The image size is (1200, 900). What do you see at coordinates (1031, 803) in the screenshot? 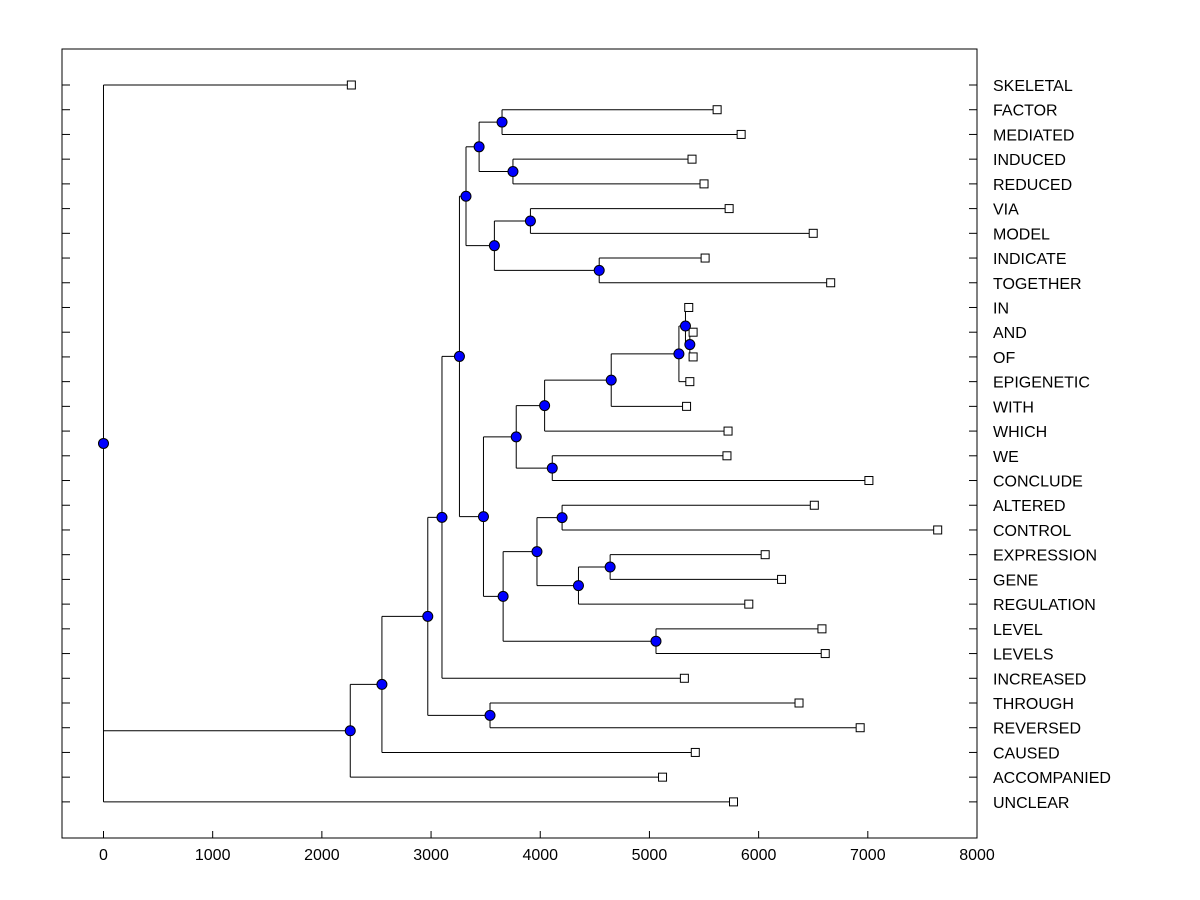
I see `leaf-label-unclear: UNCLEAR` at bounding box center [1031, 803].